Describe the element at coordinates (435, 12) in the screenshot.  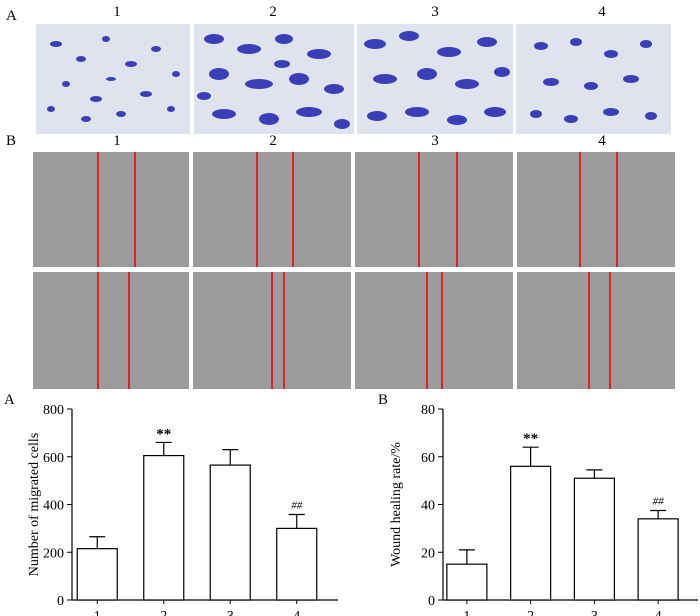
I see `col-label-r1-3: 3` at that location.